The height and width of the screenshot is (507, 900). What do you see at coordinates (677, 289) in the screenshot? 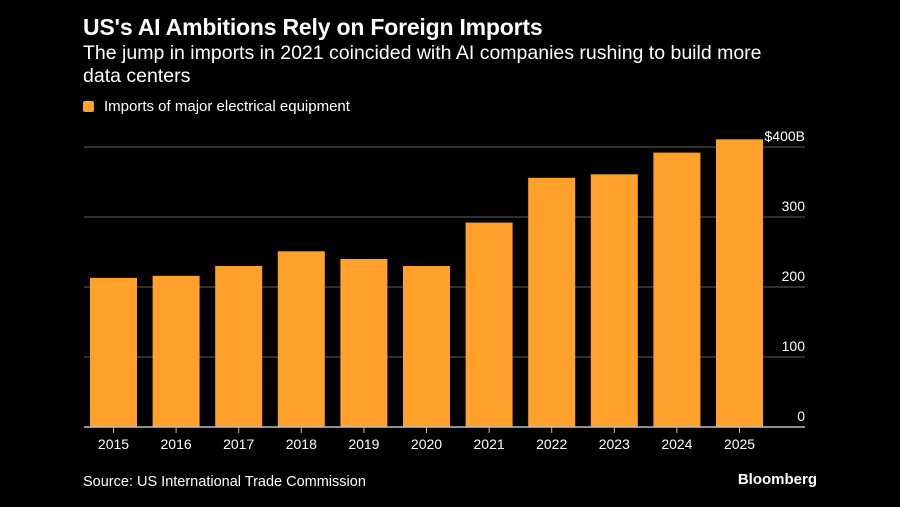
I see `bar-2024` at bounding box center [677, 289].